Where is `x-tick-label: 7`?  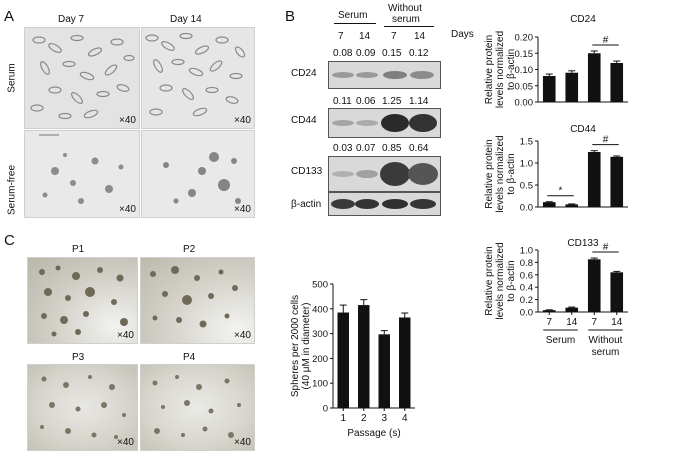
x-tick-label: 7 is located at coordinates (594, 322).